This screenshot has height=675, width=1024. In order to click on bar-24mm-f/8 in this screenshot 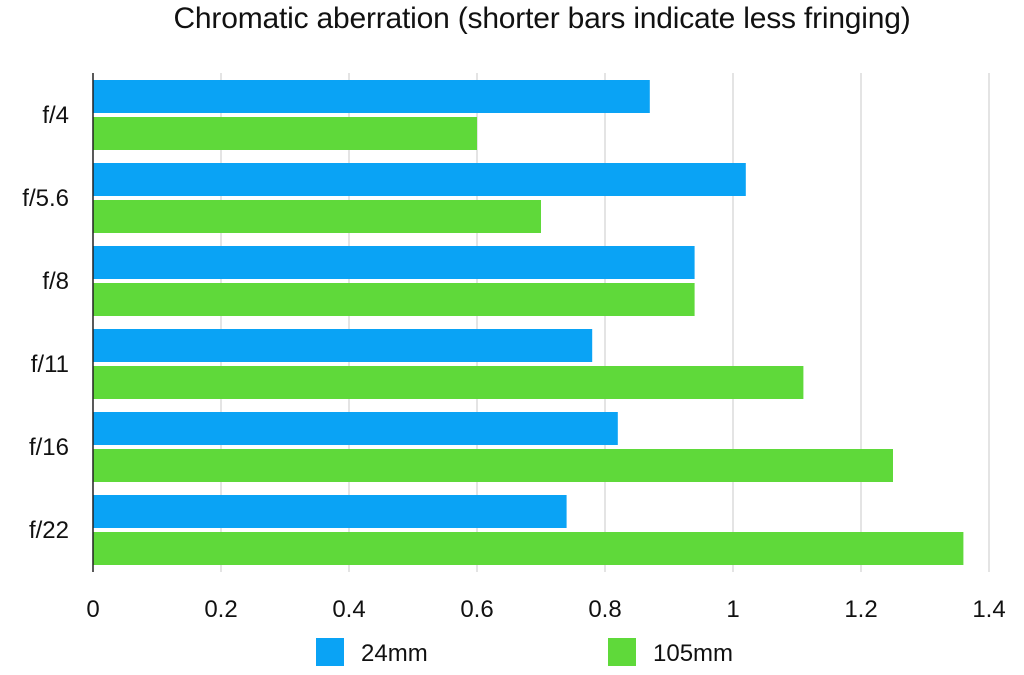, I will do `click(394, 262)`.